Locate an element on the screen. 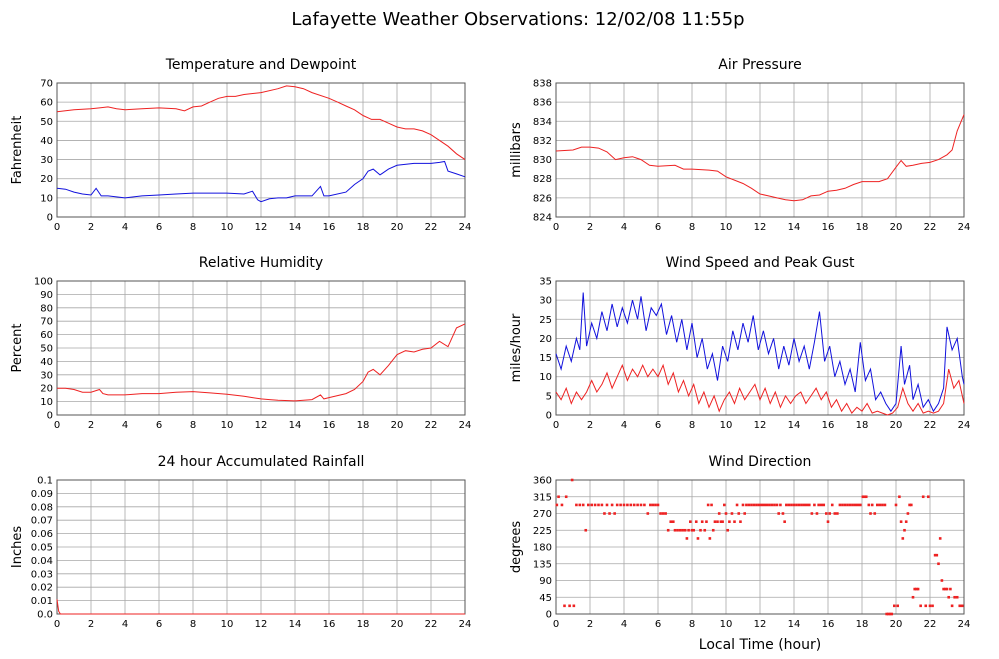 This screenshot has height=659, width=999. humidity-plot-frame is located at coordinates (261, 348).